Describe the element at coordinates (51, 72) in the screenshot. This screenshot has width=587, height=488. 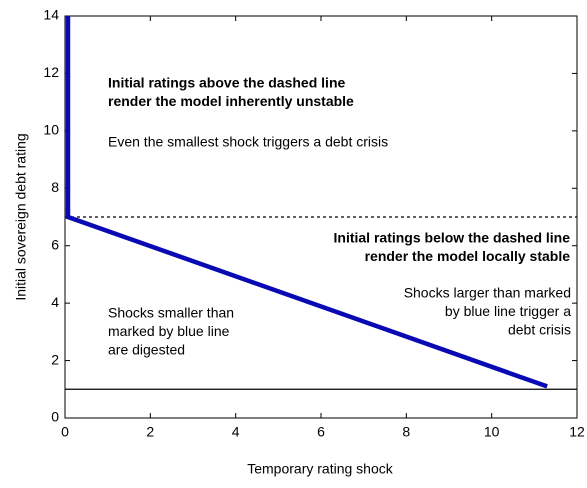
I see `y-tick-label: 12` at that location.